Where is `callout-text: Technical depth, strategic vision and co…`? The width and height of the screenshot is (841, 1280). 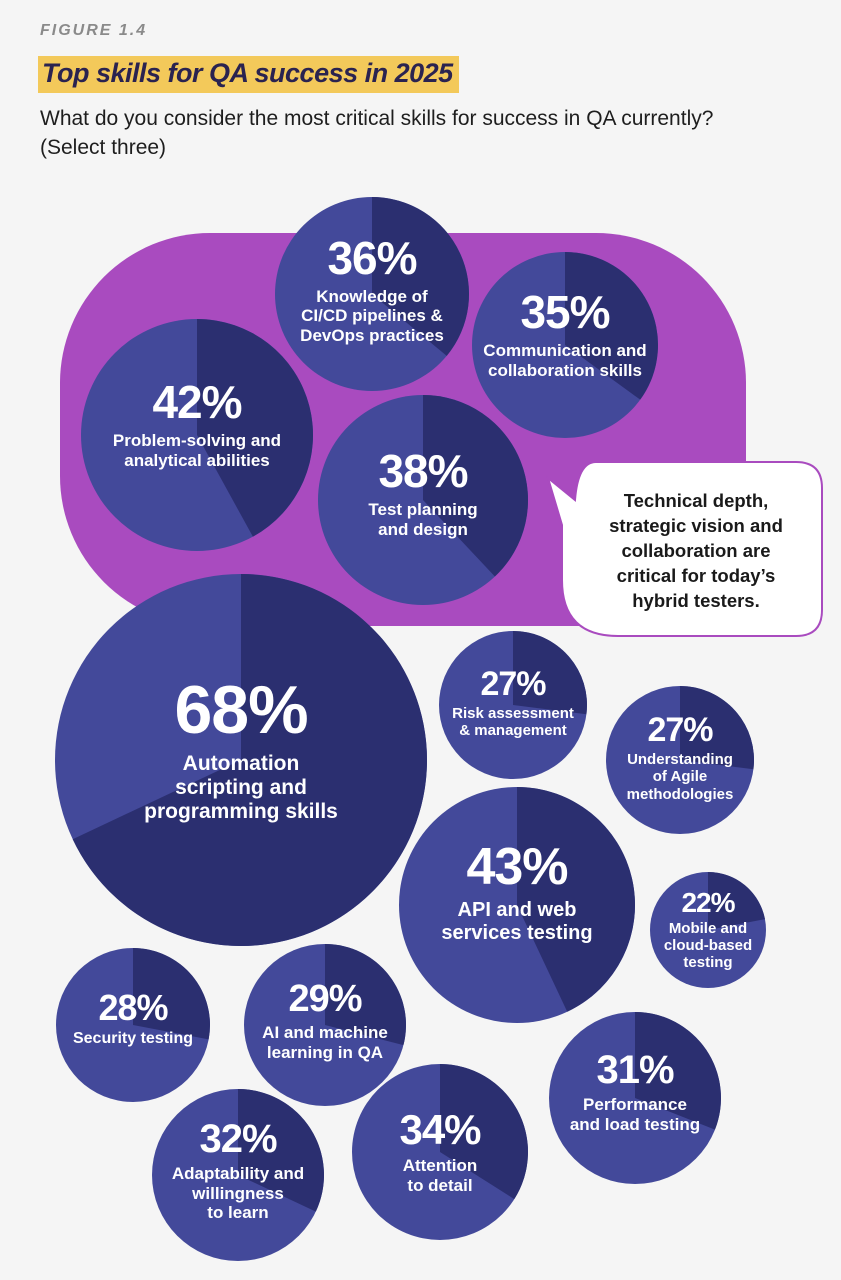
callout-text: Technical depth, strategic vision and co… is located at coordinates (696, 550).